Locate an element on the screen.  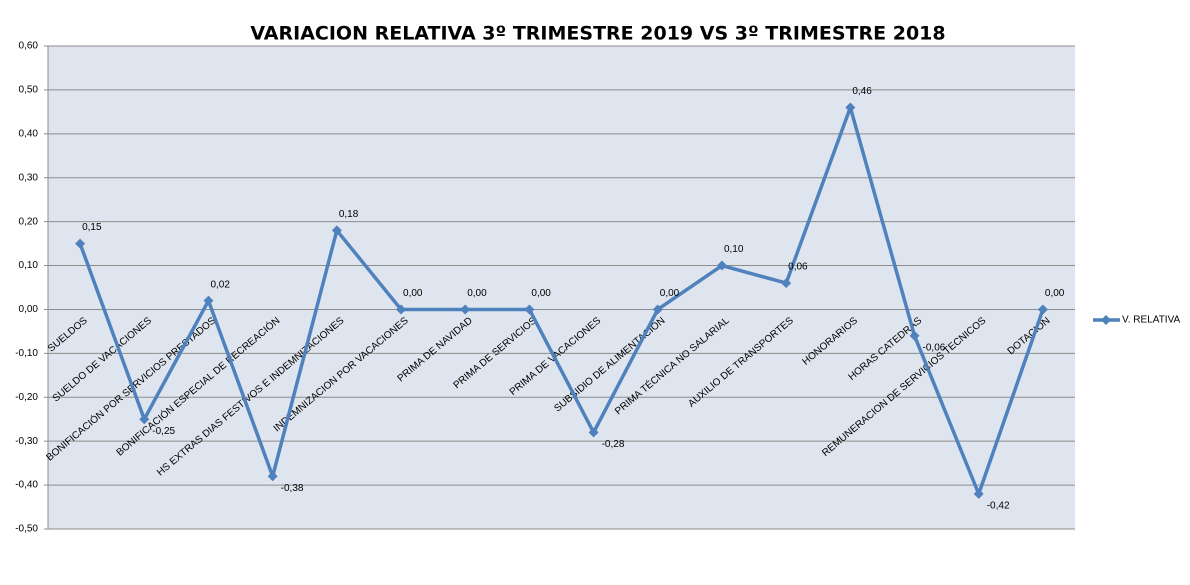
data-label: 0,18 is located at coordinates (349, 214).